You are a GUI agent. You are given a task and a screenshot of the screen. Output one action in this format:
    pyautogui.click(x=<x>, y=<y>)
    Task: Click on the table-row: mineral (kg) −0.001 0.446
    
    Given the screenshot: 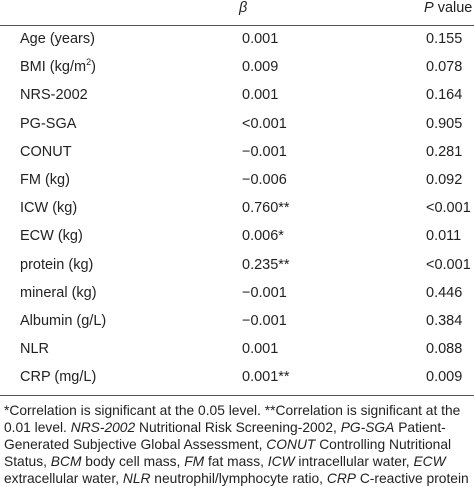 What is the action you would take?
    pyautogui.click(x=237, y=295)
    